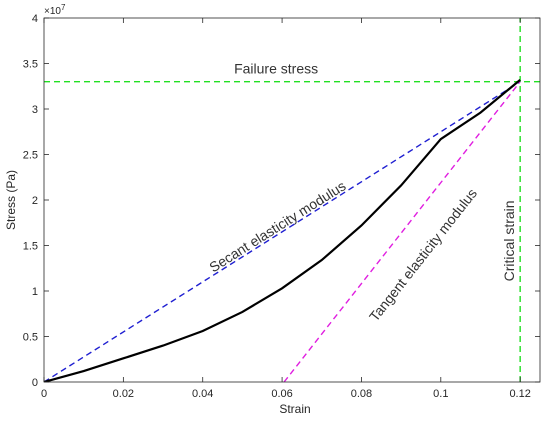  I want to click on x-axis-title: Strain, so click(294, 409).